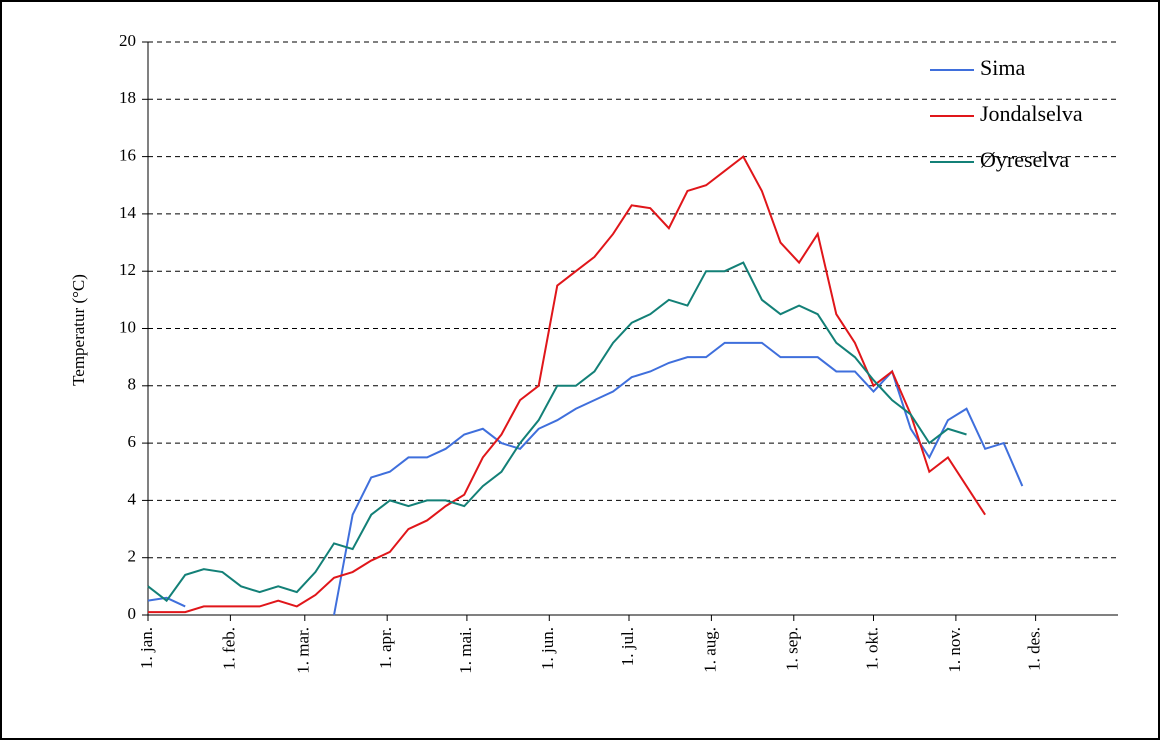 This screenshot has width=1160, height=740. I want to click on x-tick-label: 1. mar., so click(303, 650).